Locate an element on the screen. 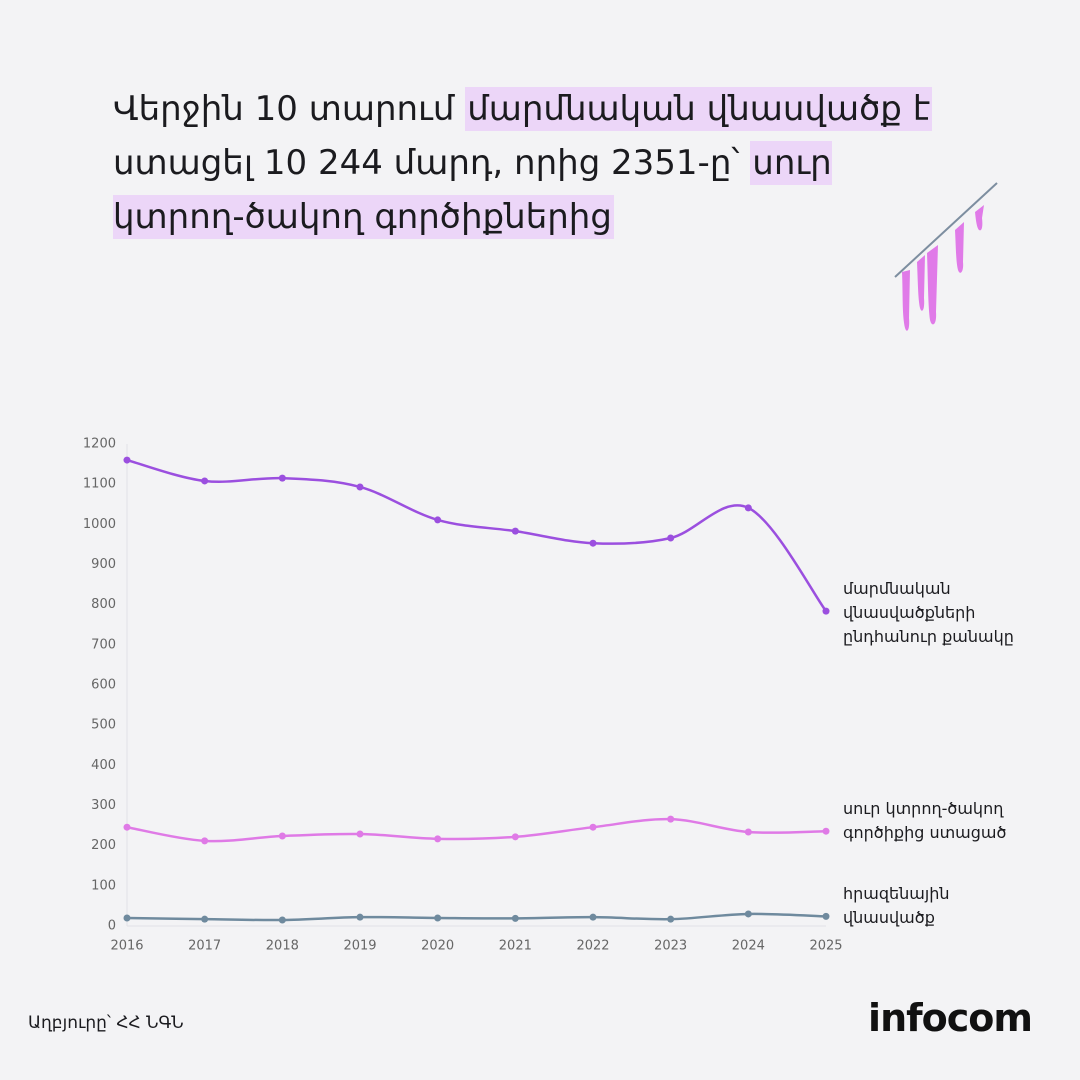  x-tick-label: 2020 is located at coordinates (437, 946).